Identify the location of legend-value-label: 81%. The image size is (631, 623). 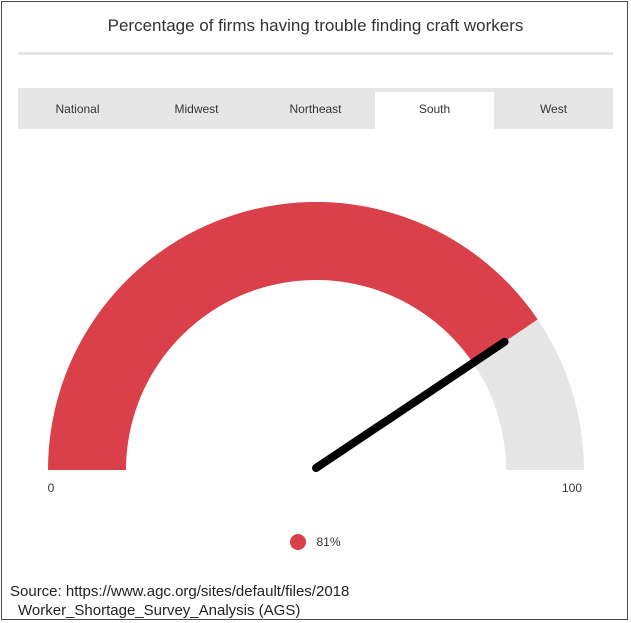
(328, 542).